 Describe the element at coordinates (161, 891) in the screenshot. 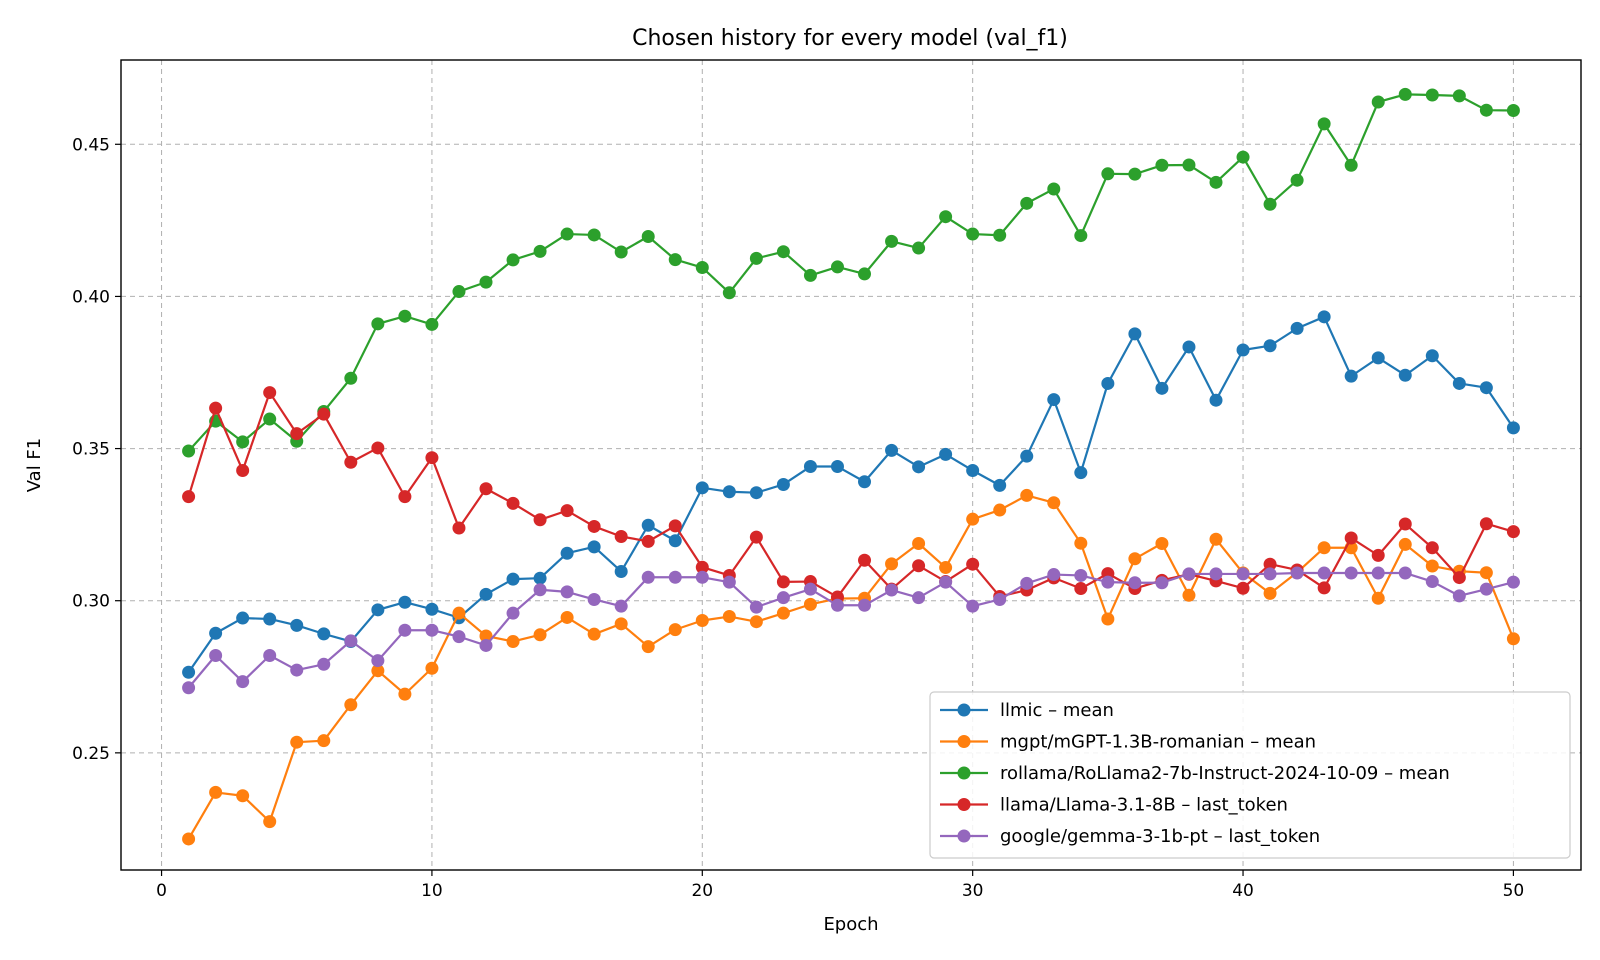

I see `x-tick-label: 0` at that location.